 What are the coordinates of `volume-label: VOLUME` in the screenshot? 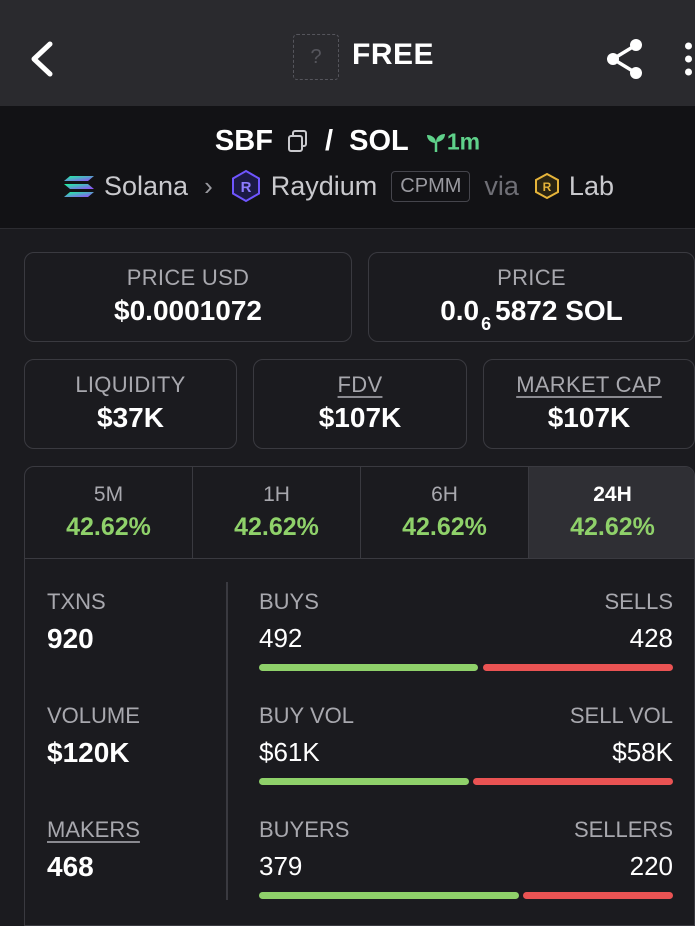 It's located at (93, 715).